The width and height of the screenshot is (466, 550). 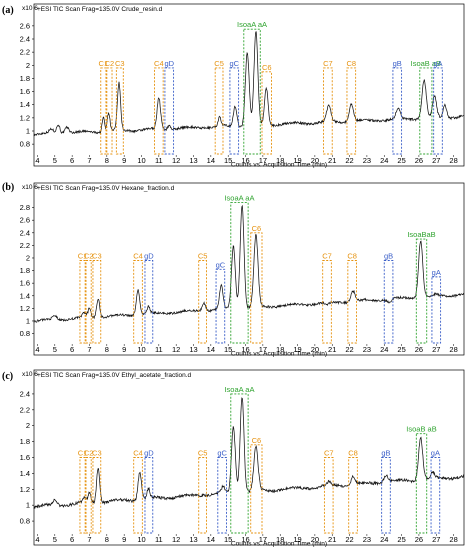 What do you see at coordinates (245, 349) in the screenshot?
I see `x-tick-label: 16` at bounding box center [245, 349].